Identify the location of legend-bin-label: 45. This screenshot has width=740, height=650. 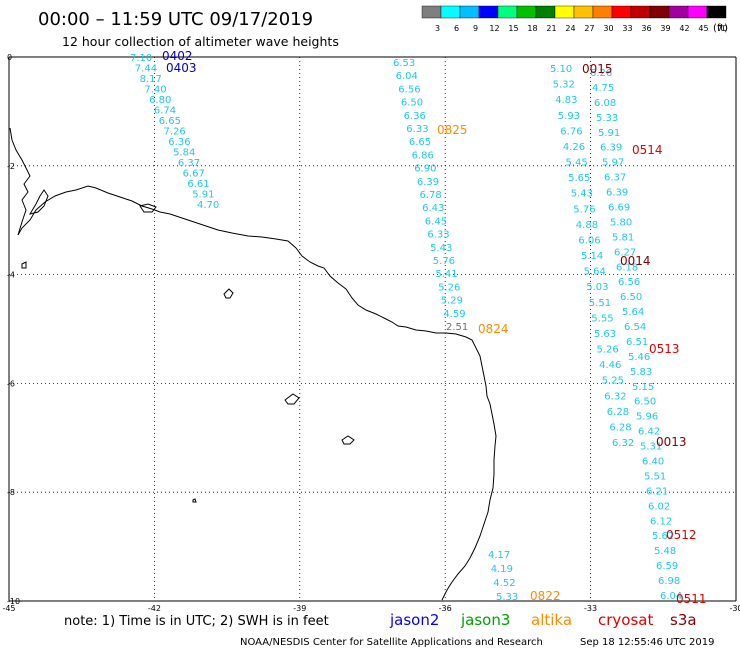
(703, 28).